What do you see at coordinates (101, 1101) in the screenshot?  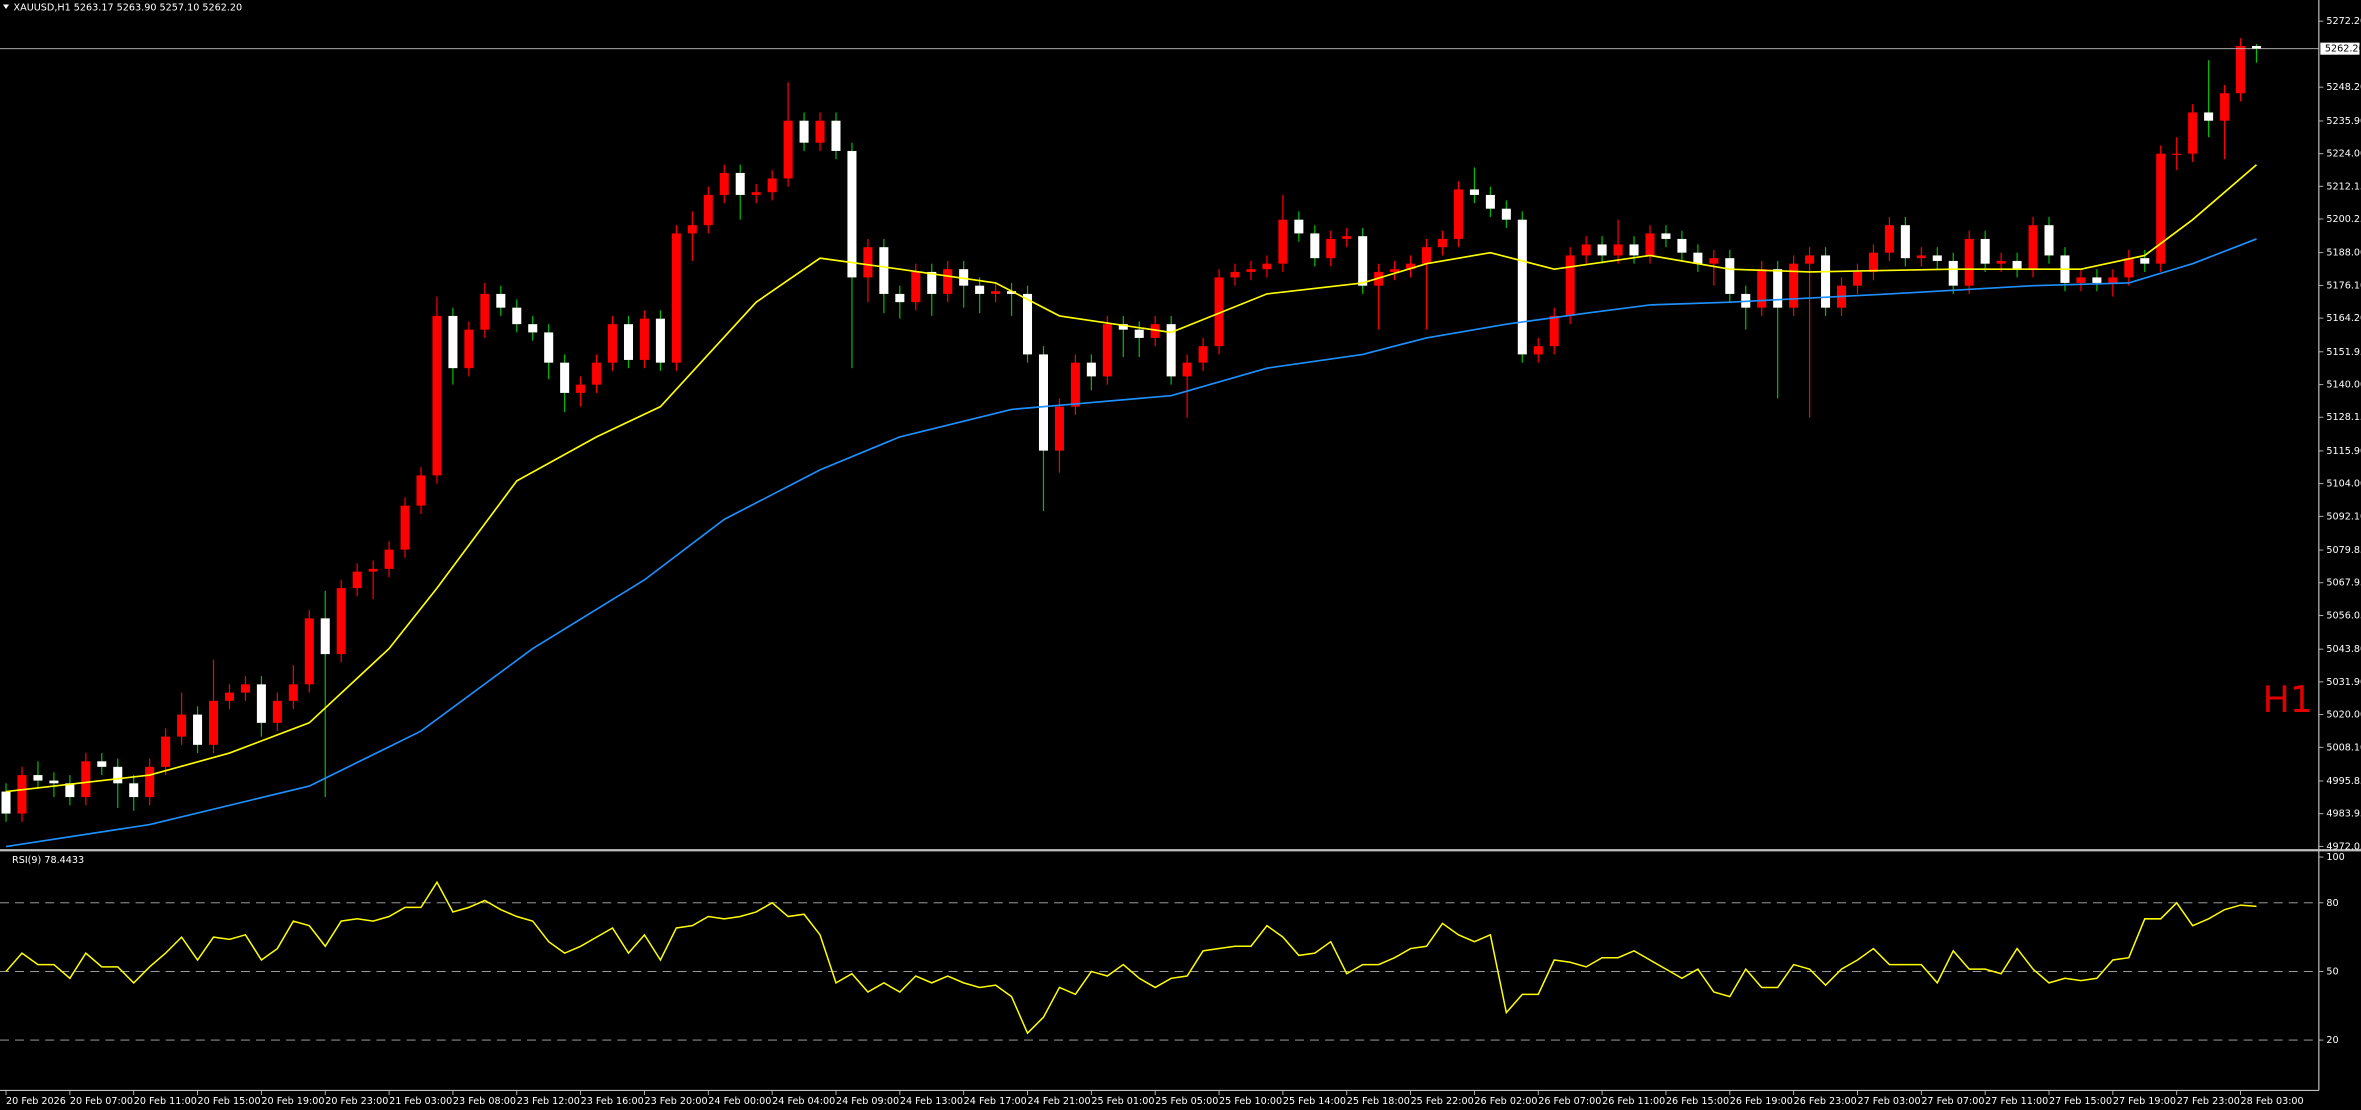 I see `x-tick-label: 20 Feb 07:00` at bounding box center [101, 1101].